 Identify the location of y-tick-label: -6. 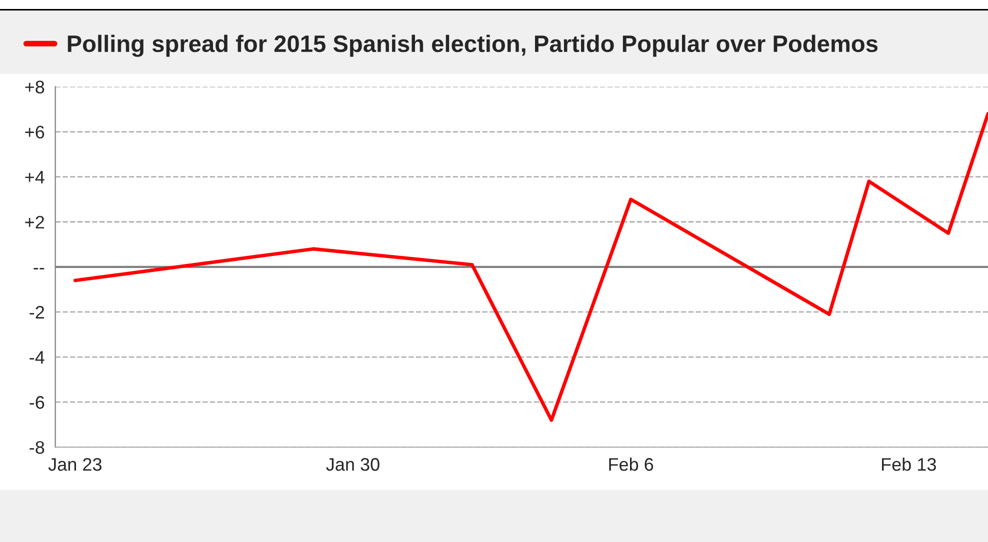
(37, 402).